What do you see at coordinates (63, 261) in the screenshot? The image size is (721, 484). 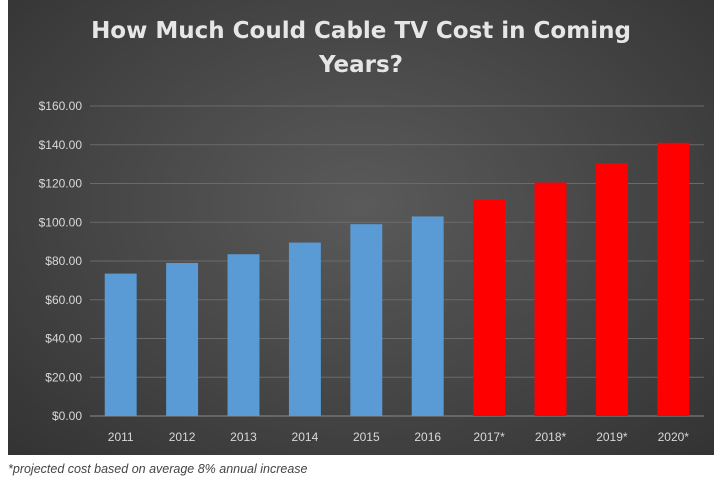 I see `y-tick-label: $80.00` at bounding box center [63, 261].